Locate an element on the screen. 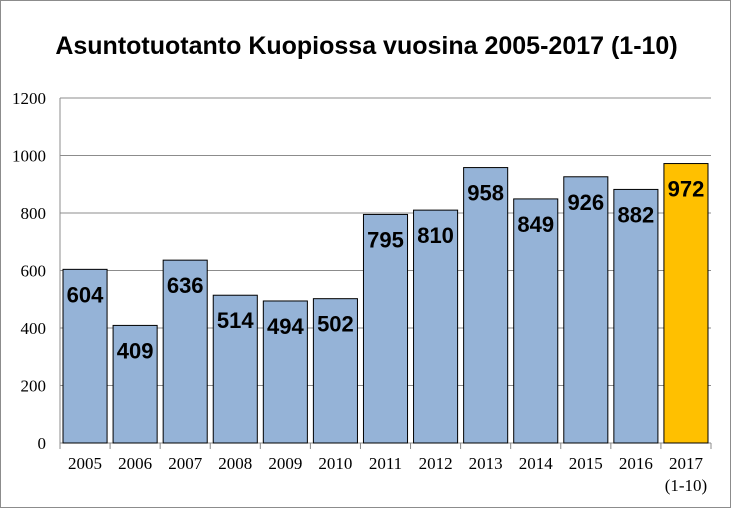 The image size is (733, 510). x-tick-label-line: 2011 is located at coordinates (385, 463).